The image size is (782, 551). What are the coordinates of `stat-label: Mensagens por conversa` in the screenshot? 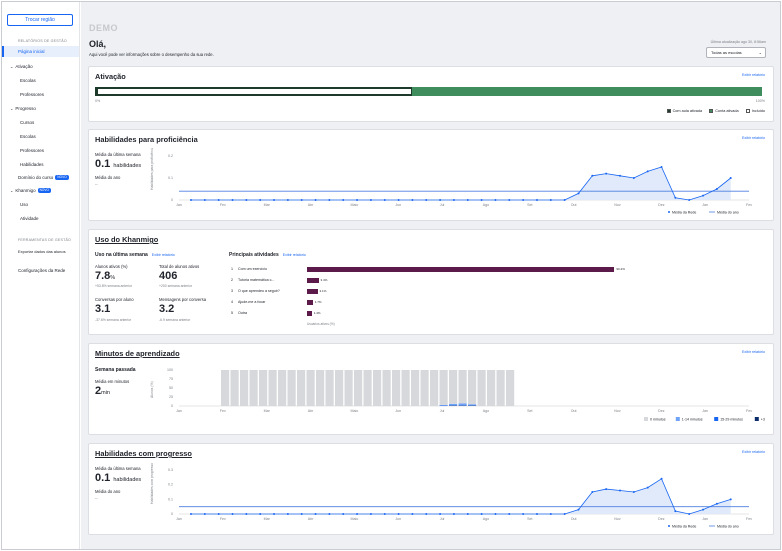 It's located at (183, 299).